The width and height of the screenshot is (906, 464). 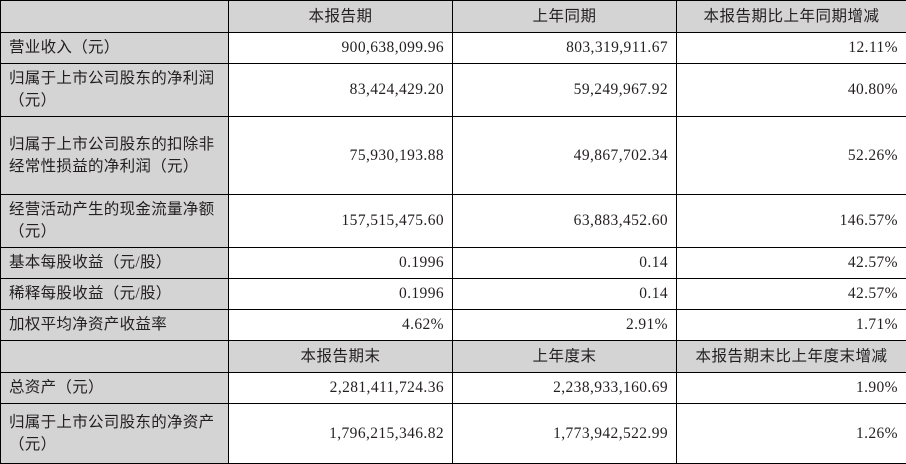 What do you see at coordinates (791, 17) in the screenshot?
I see `header-yoy-change: 本报告期比上年同期增减` at bounding box center [791, 17].